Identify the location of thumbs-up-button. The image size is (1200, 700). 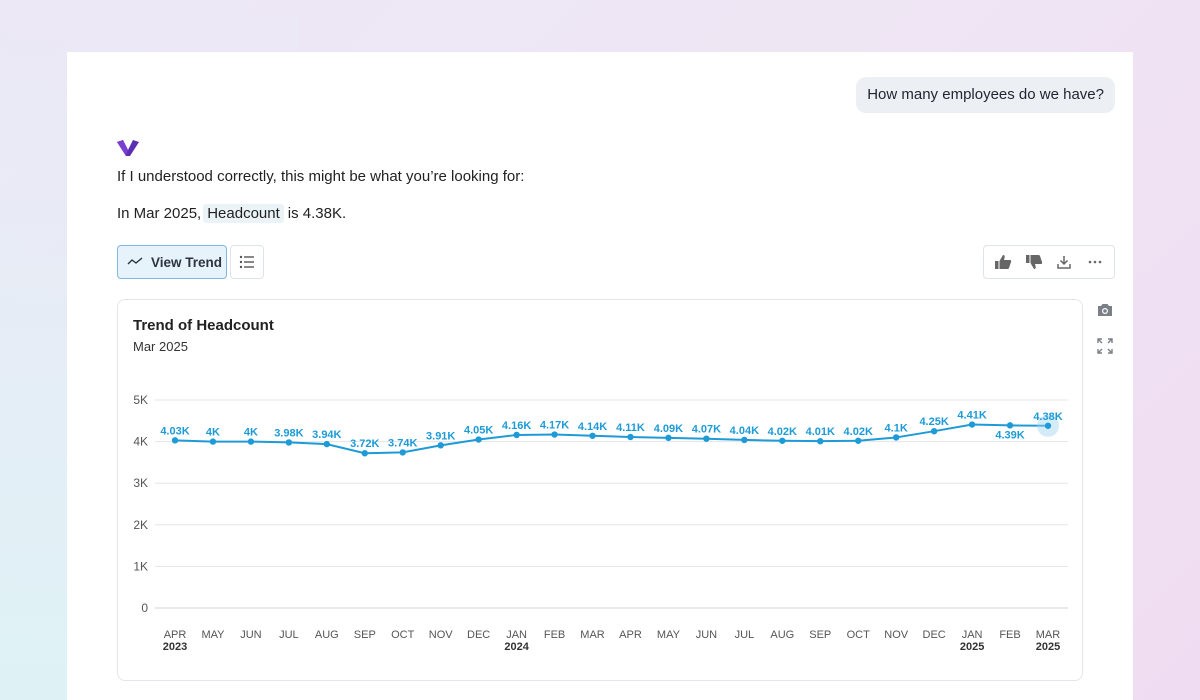
(1003, 262).